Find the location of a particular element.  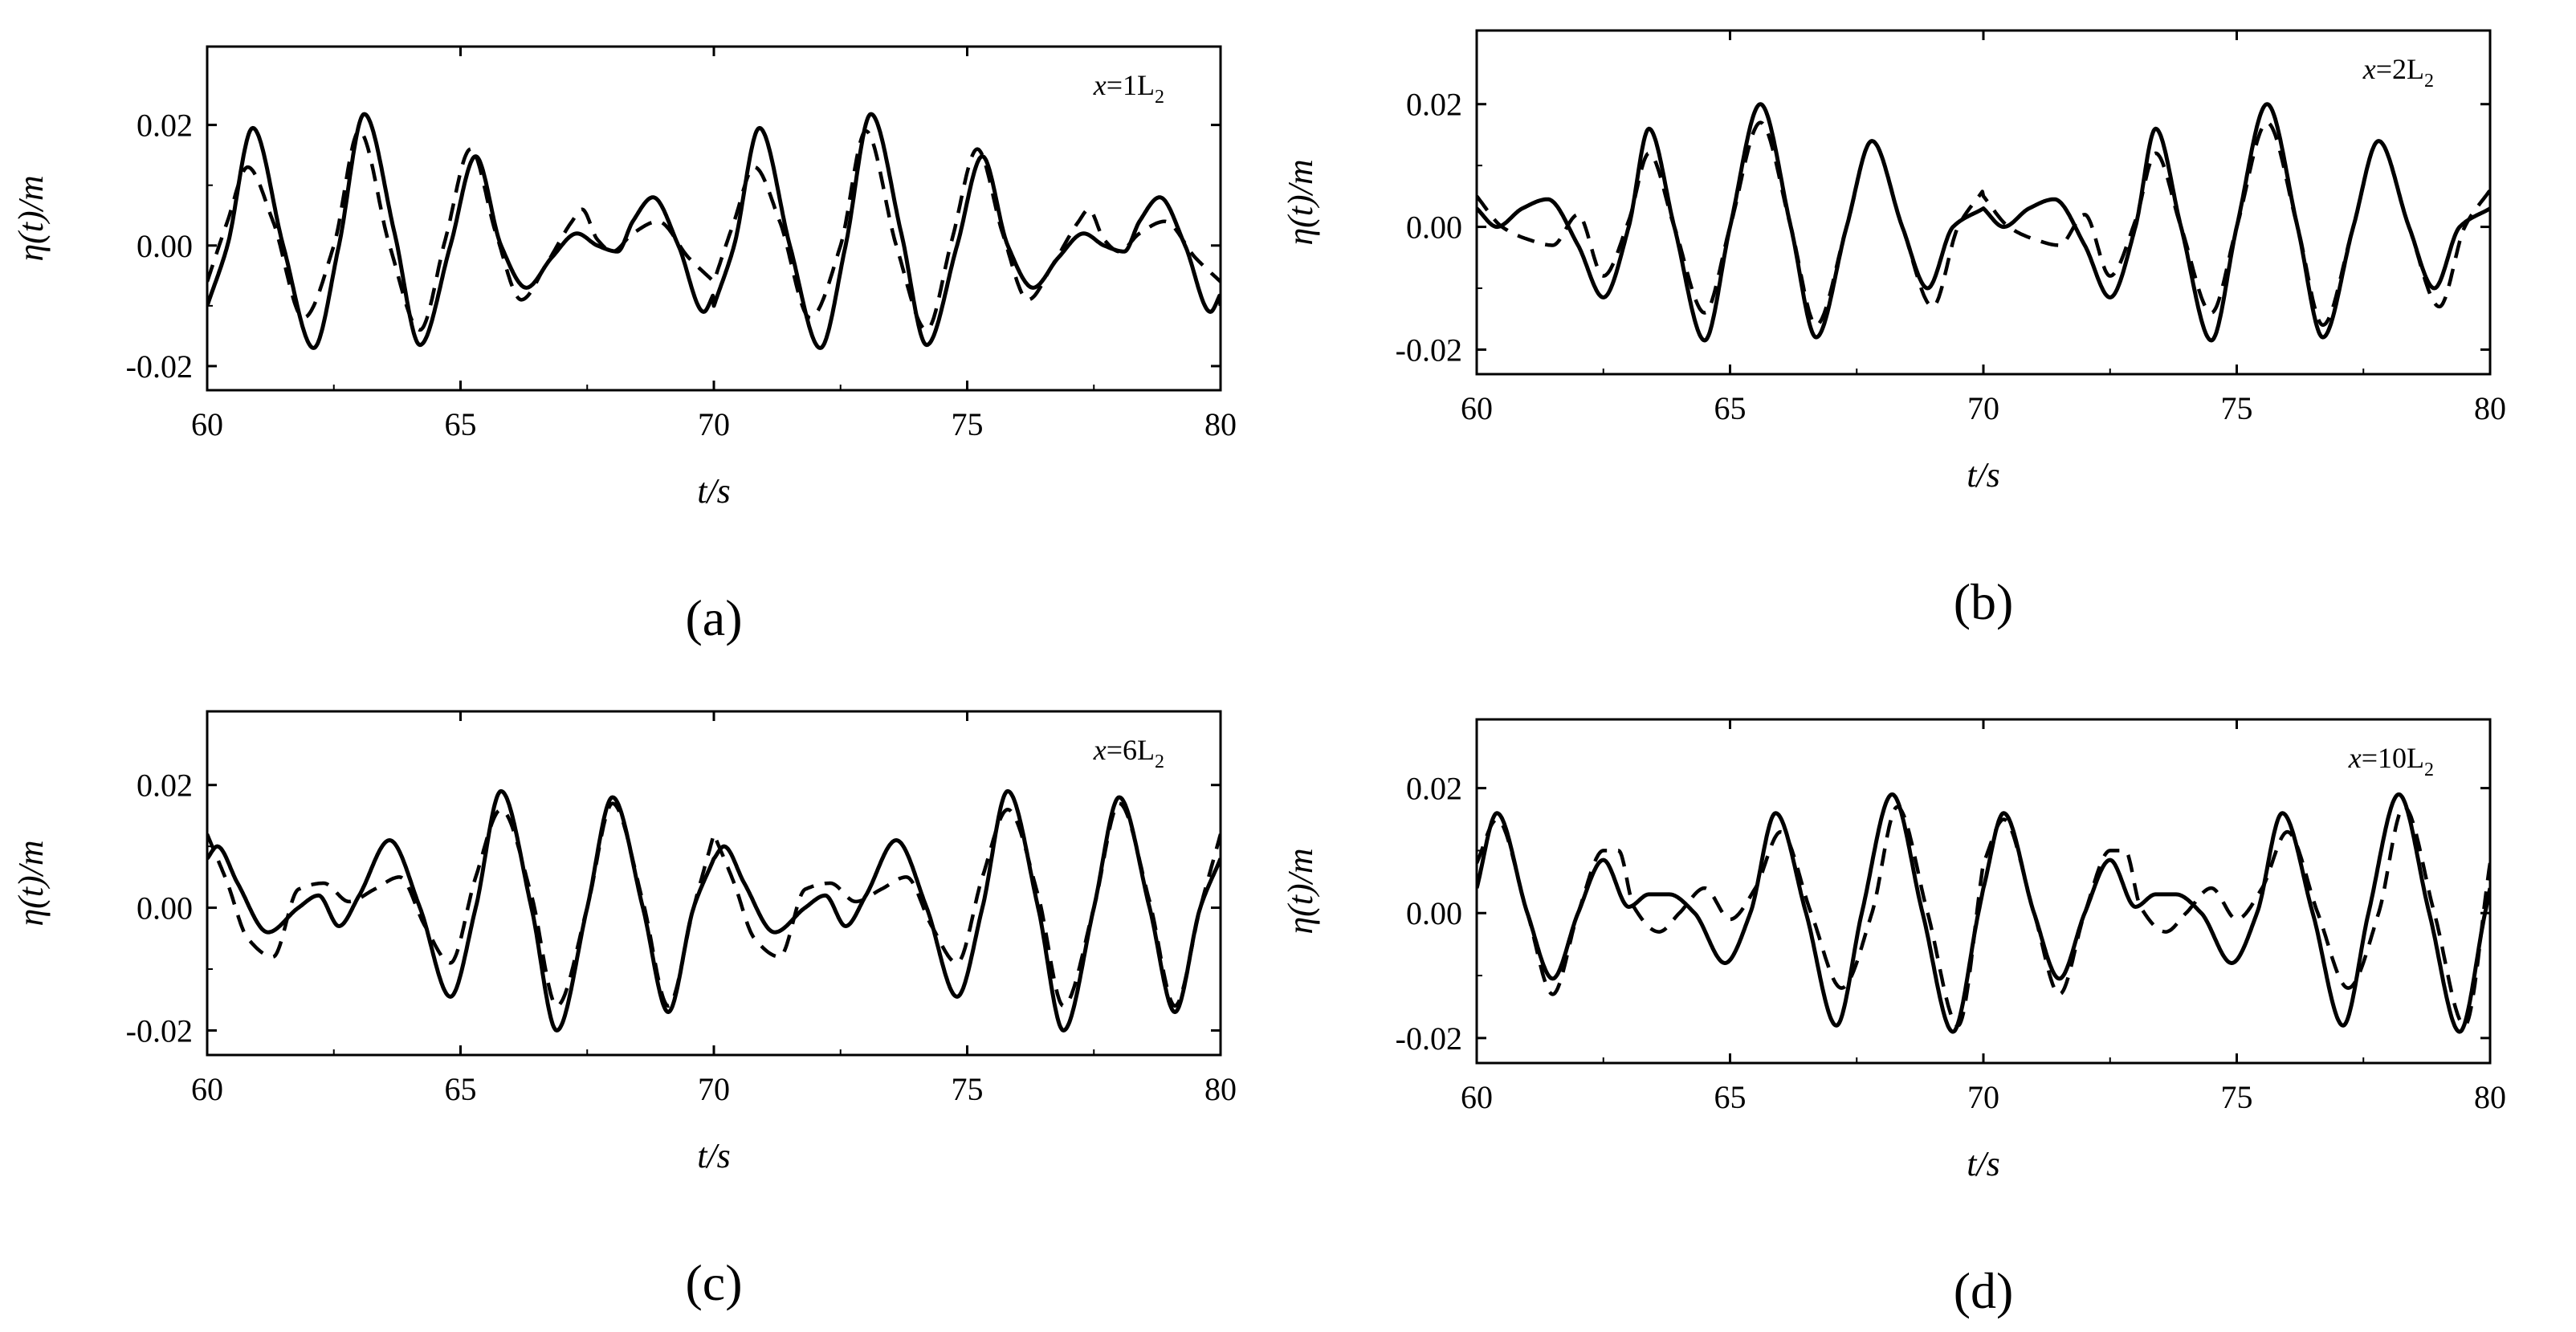

position-annotation: x=6L2 is located at coordinates (1128, 753).